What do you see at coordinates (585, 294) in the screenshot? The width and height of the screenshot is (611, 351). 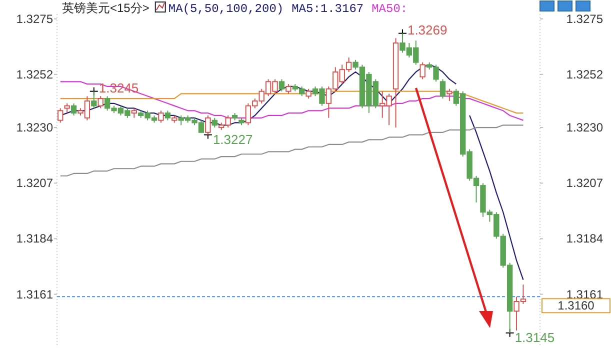 I see `y2-tick-label: 1.3161` at bounding box center [585, 294].